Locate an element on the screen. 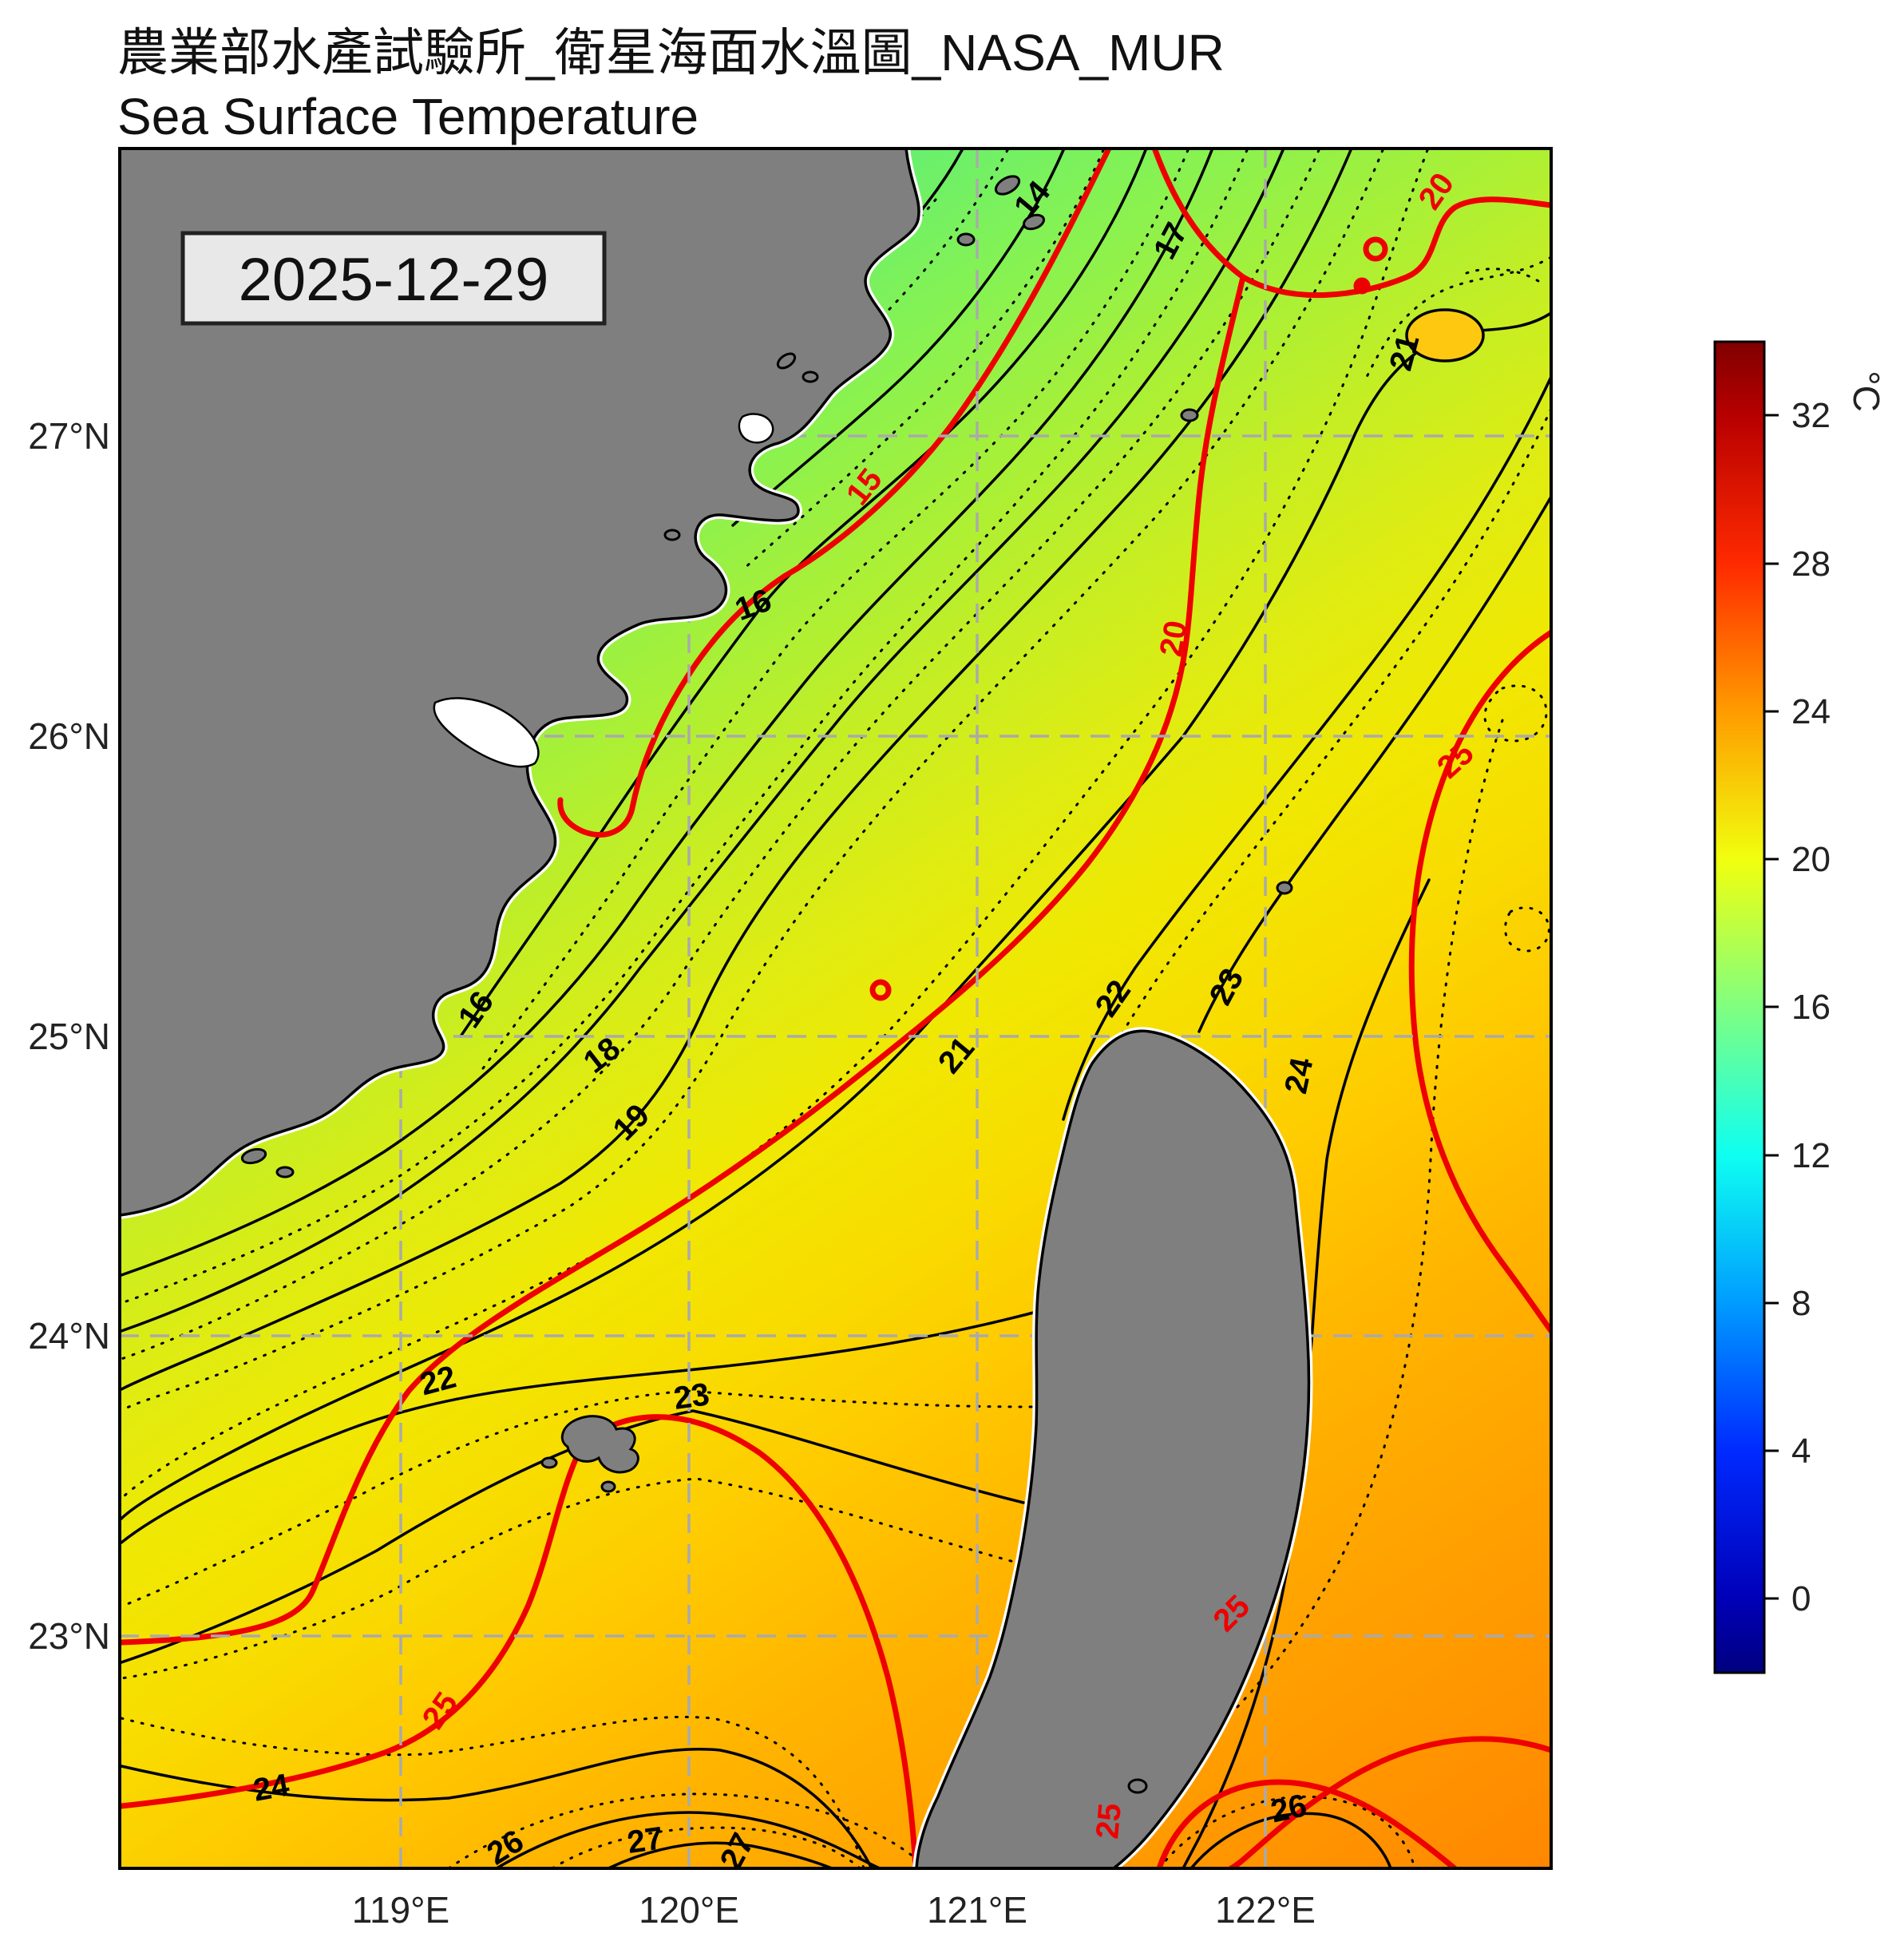 This screenshot has height=1941, width=1904. figure-title: 農業部水產試驗所_衛星海面水溫圖_NASA_MUR is located at coordinates (671, 53).